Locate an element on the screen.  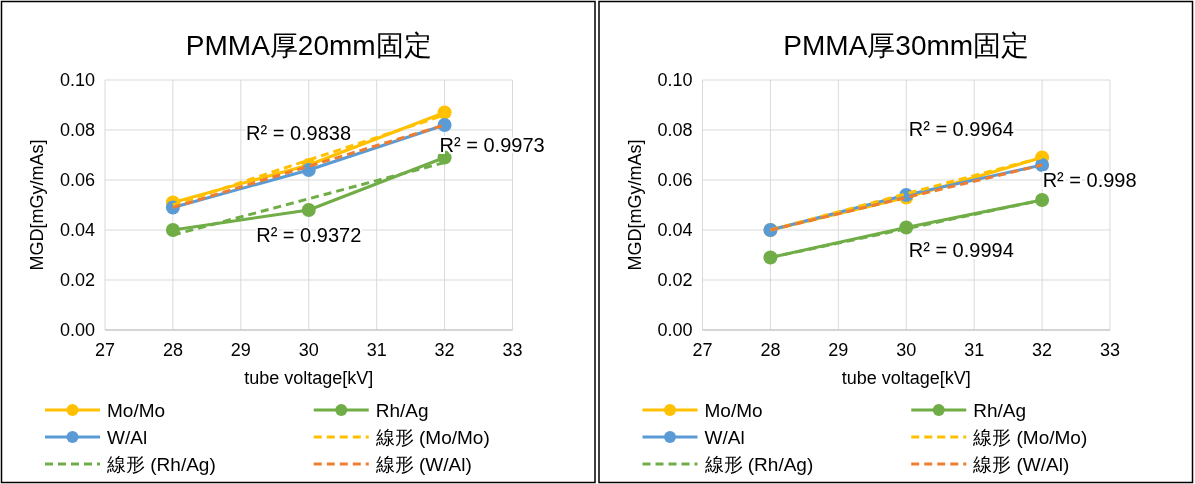
annotation: R² = 0.9964 is located at coordinates (961, 128).